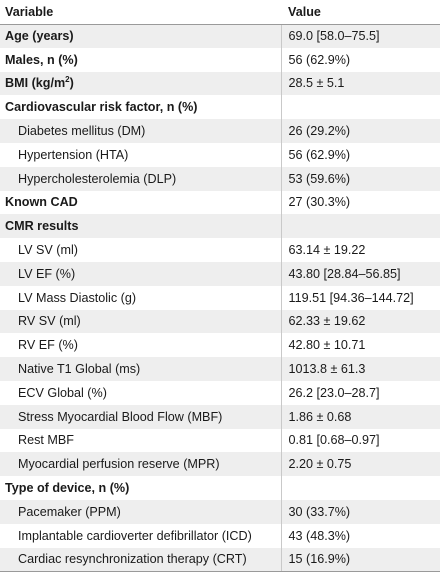  Describe the element at coordinates (39, 36) in the screenshot. I see `row-label-text: Age (years)` at that location.